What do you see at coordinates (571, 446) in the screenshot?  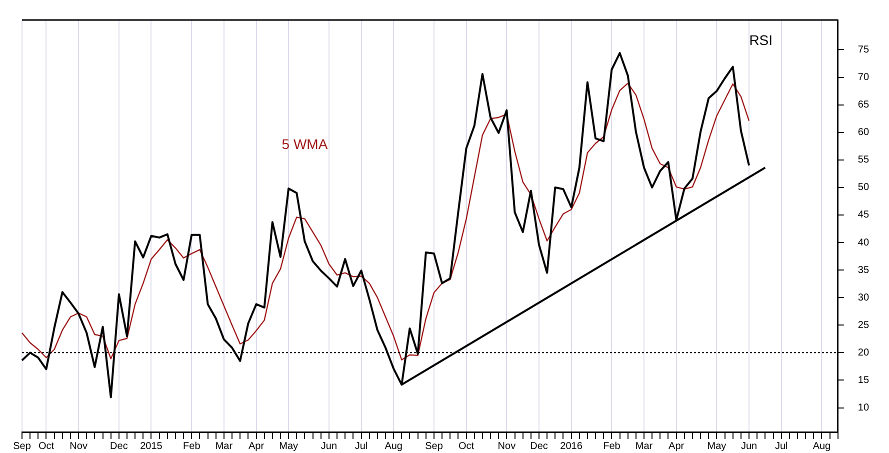 I see `x-tick-label: 2016` at bounding box center [571, 446].